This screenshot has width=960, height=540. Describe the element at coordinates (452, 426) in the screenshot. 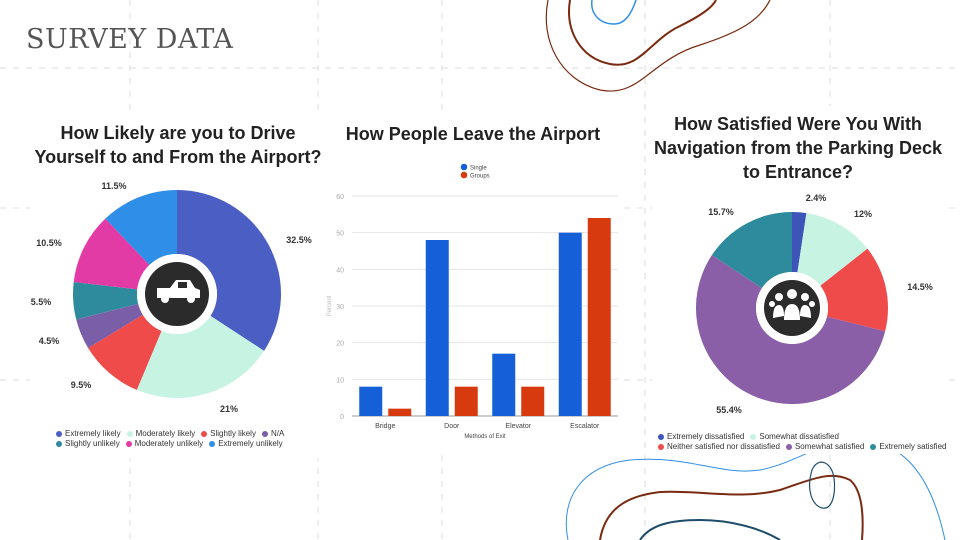

I see `x-tick-label: Door` at that location.